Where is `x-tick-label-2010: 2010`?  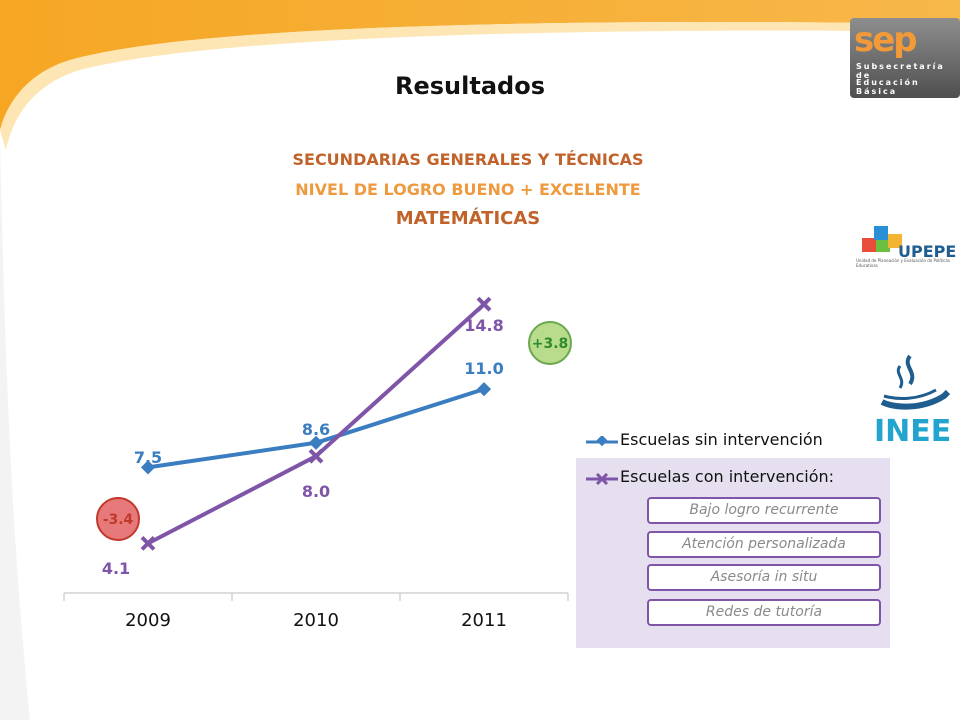 x-tick-label-2010: 2010 is located at coordinates (316, 620).